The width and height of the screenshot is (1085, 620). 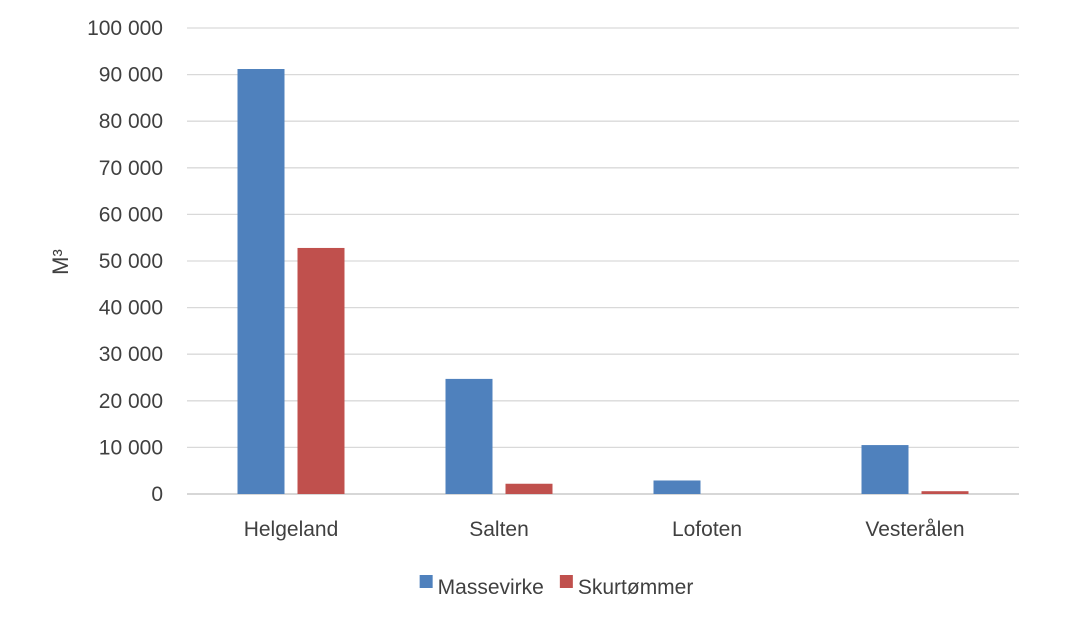 I want to click on bar-massevirke-lofoten, so click(x=677, y=487).